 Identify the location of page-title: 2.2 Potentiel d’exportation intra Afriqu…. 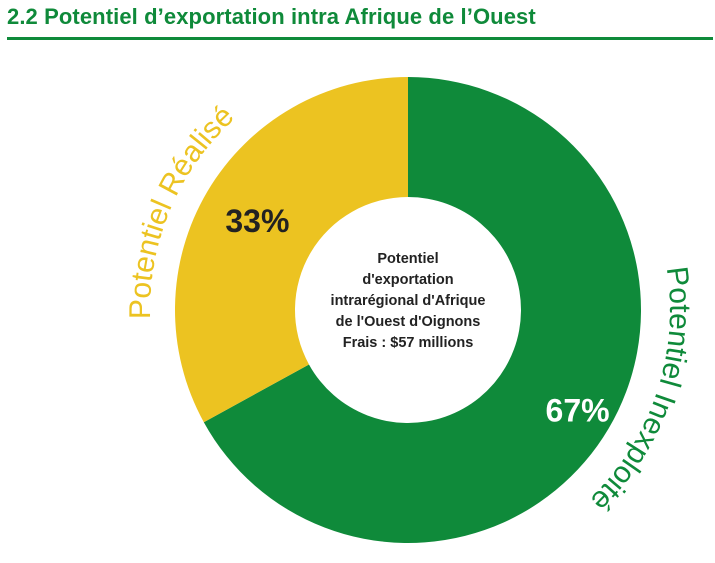
(271, 16).